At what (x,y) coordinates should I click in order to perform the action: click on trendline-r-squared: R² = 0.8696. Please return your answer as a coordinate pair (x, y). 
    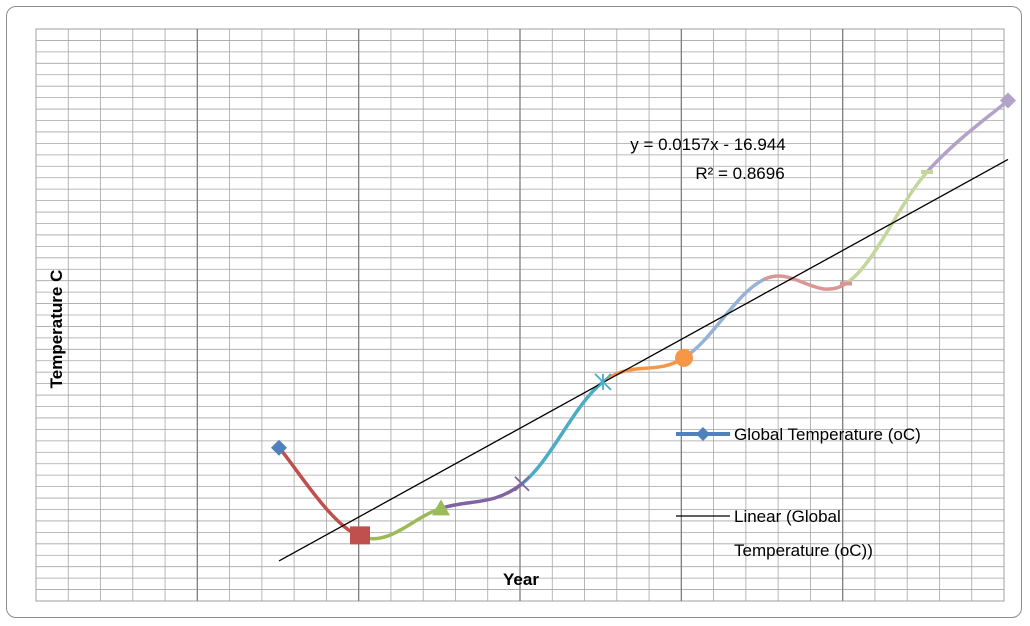
    Looking at the image, I should click on (739, 173).